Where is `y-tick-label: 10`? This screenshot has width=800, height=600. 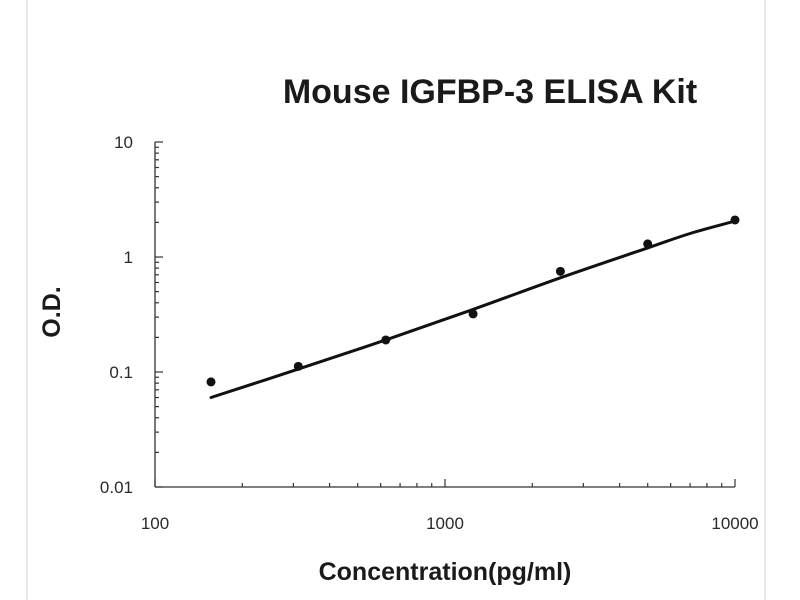
y-tick-label: 10 is located at coordinates (123, 142).